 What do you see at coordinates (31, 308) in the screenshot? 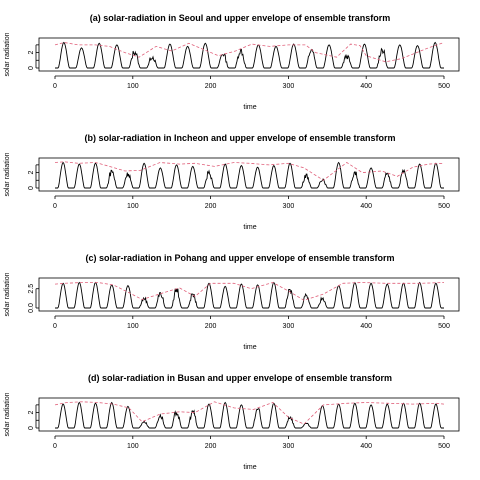
I see `y-tick-label: 0.0` at bounding box center [31, 308].